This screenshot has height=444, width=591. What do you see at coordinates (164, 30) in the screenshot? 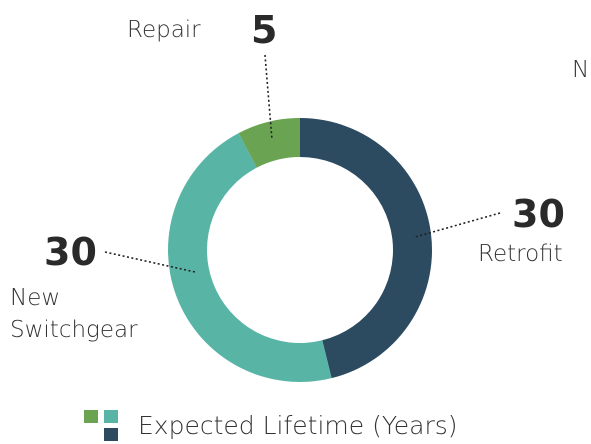
I see `category-label: Repair` at bounding box center [164, 30].